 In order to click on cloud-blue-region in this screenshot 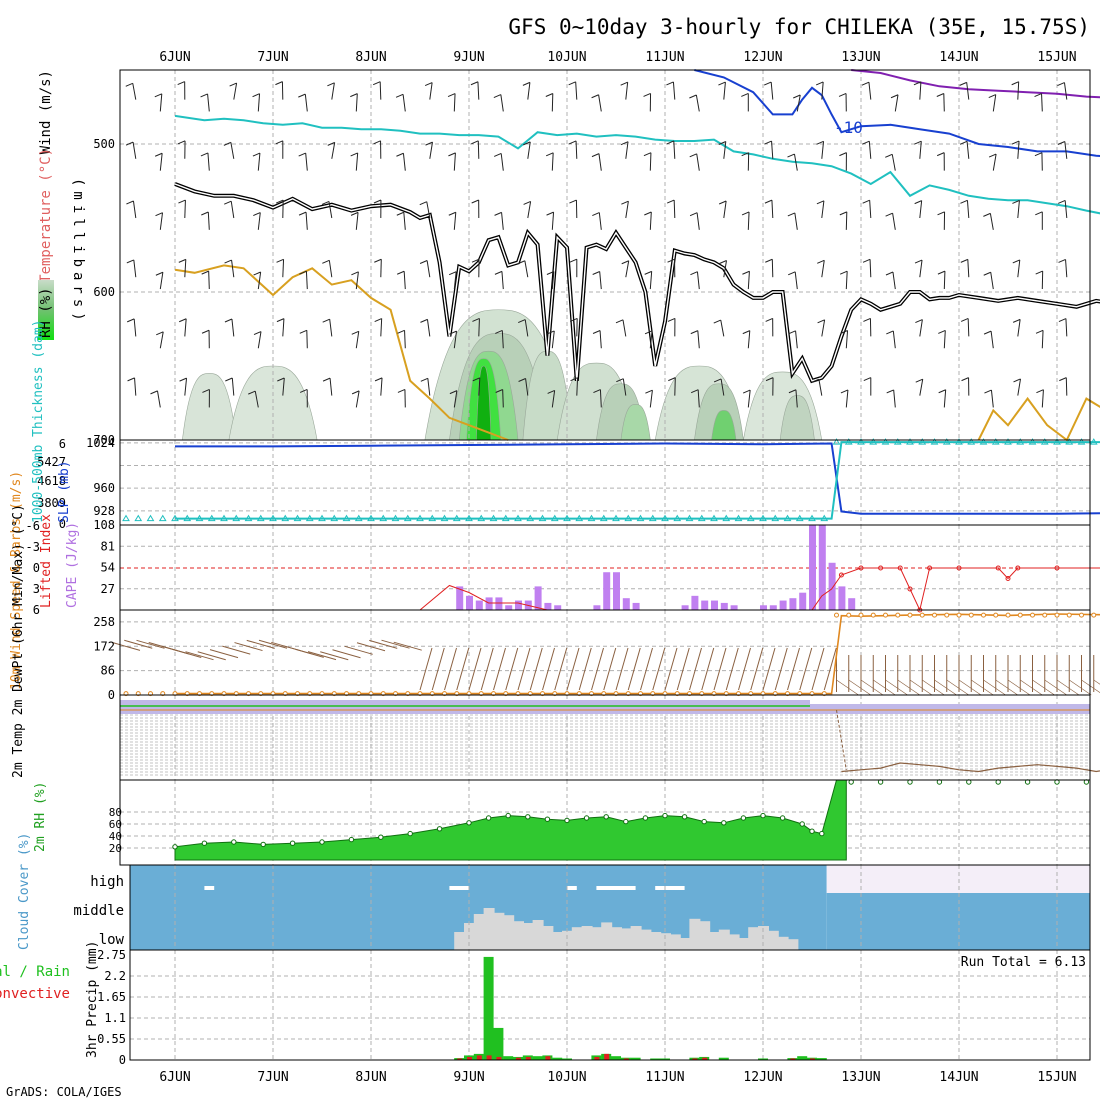, I will do `click(958, 921)`.